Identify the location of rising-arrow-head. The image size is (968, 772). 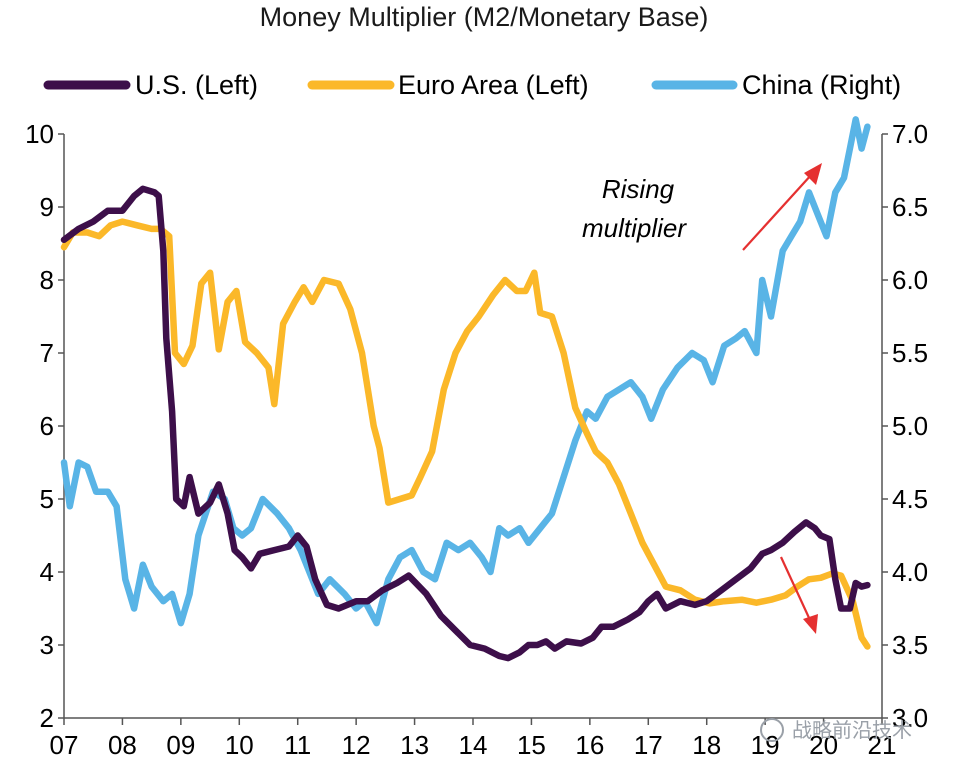
(813, 174).